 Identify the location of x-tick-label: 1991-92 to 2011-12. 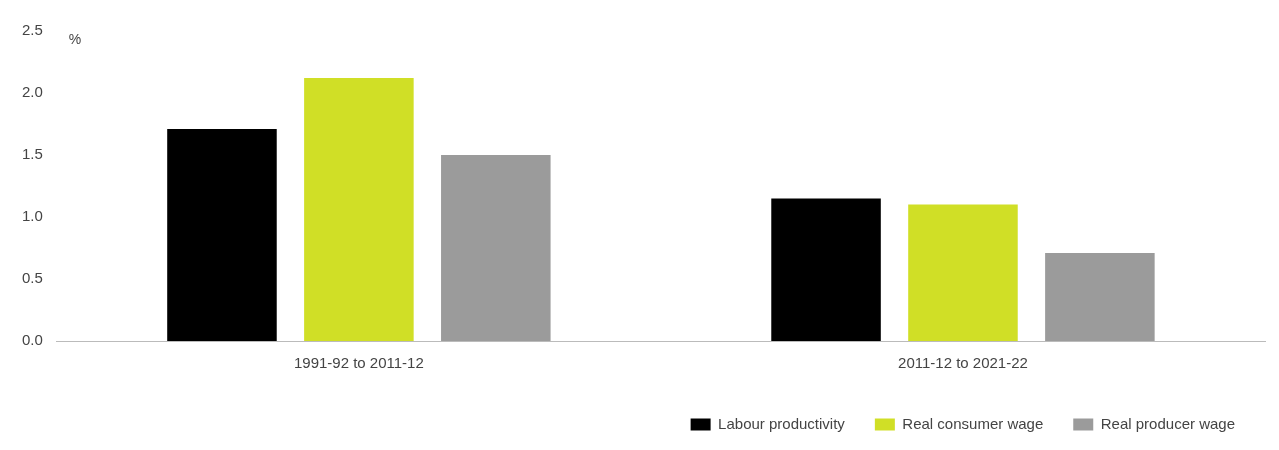
(358, 363).